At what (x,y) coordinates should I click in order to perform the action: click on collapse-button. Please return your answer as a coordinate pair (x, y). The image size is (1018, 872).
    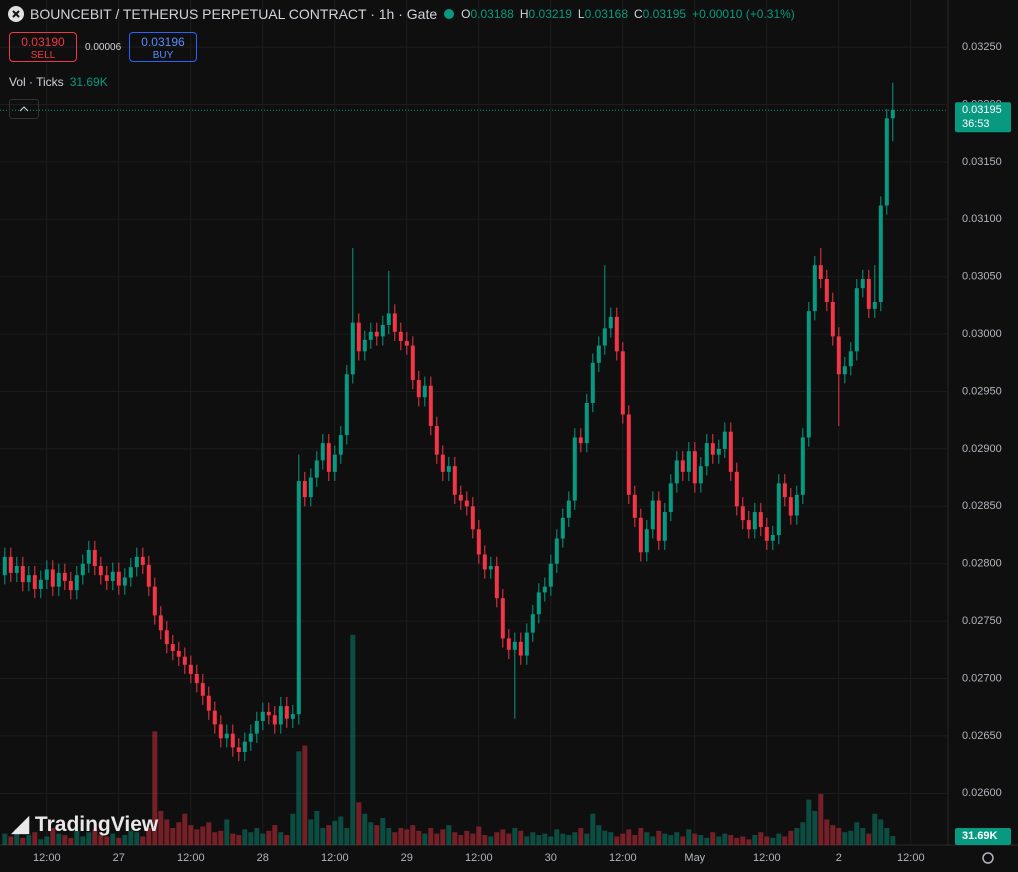
    Looking at the image, I should click on (24, 109).